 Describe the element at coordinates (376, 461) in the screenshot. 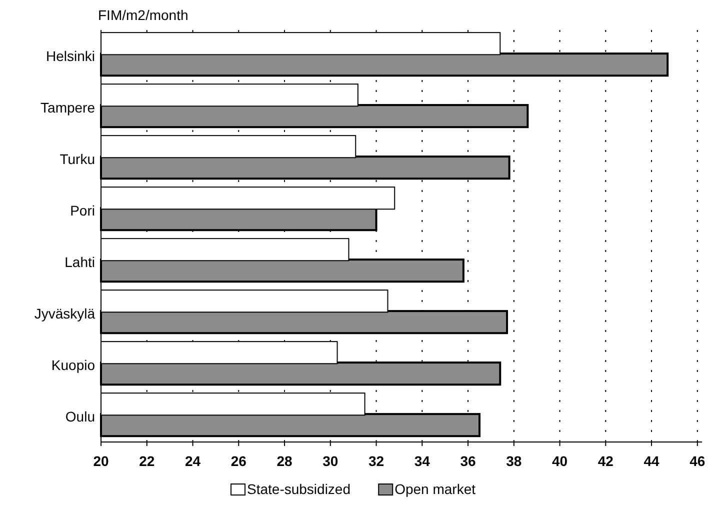

I see `x-tick-label: 32` at that location.